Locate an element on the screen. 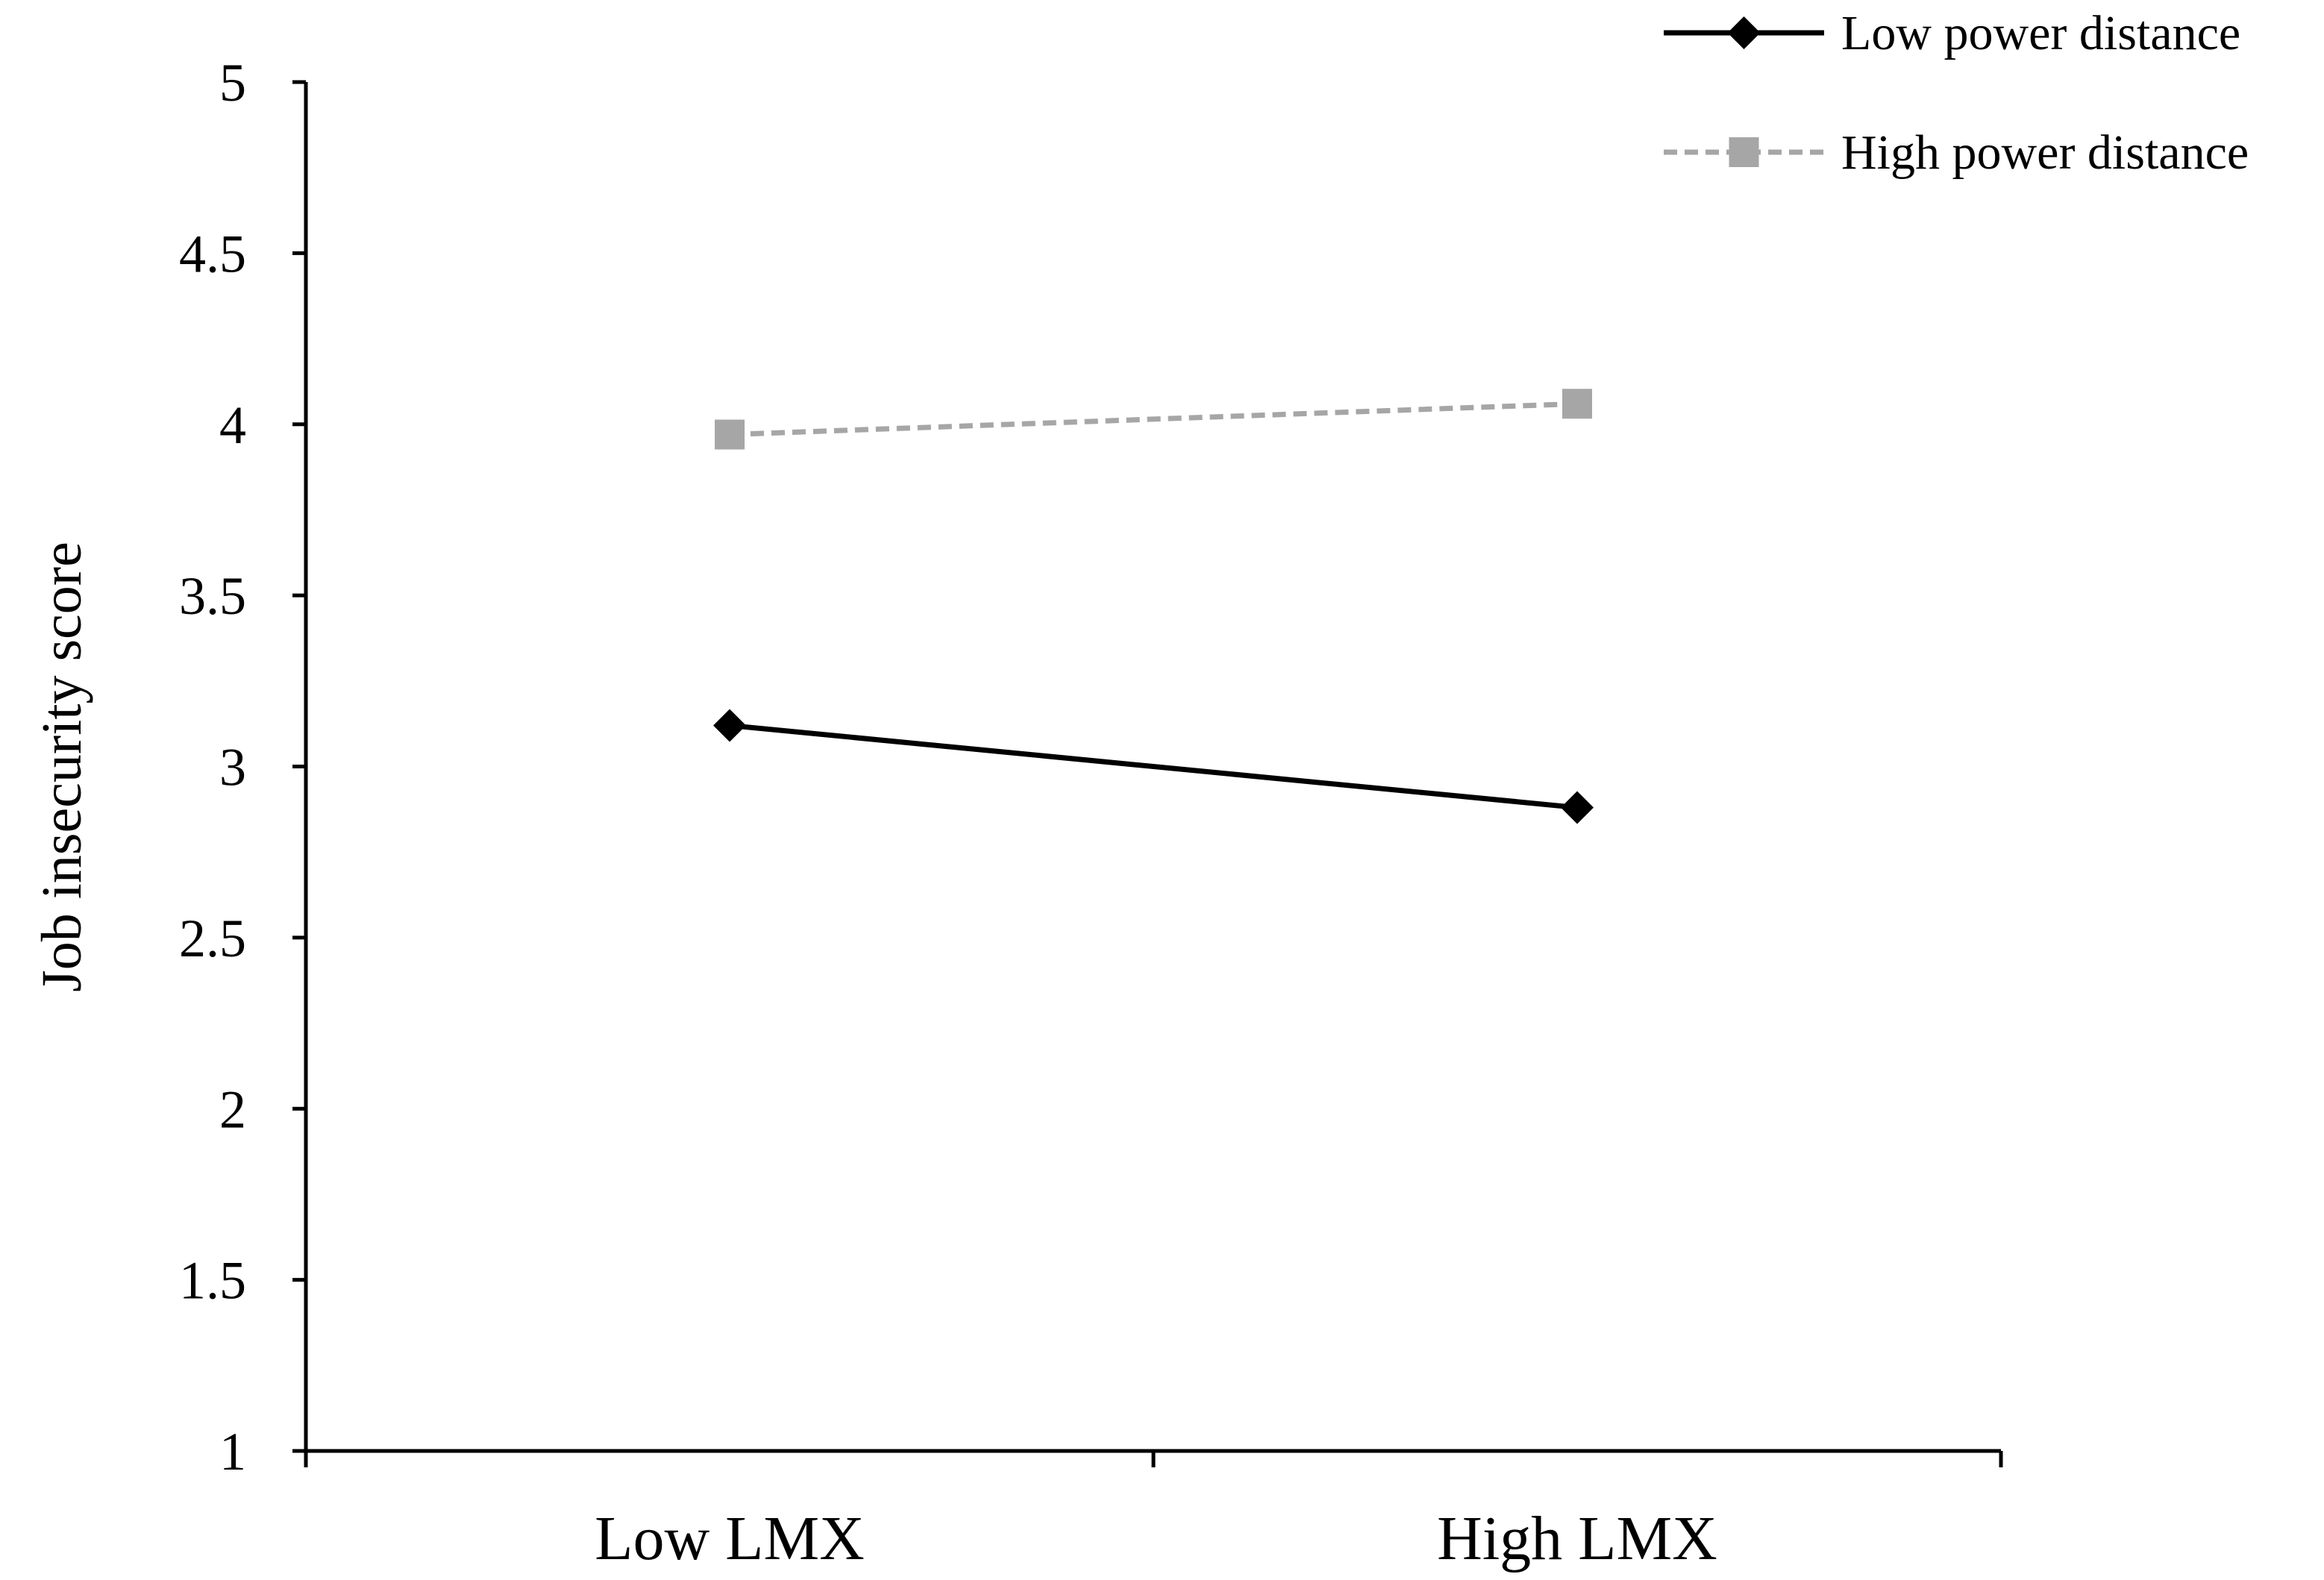 Image resolution: width=2324 pixels, height=1580 pixels. x-tick-label: High LMX is located at coordinates (1577, 1538).